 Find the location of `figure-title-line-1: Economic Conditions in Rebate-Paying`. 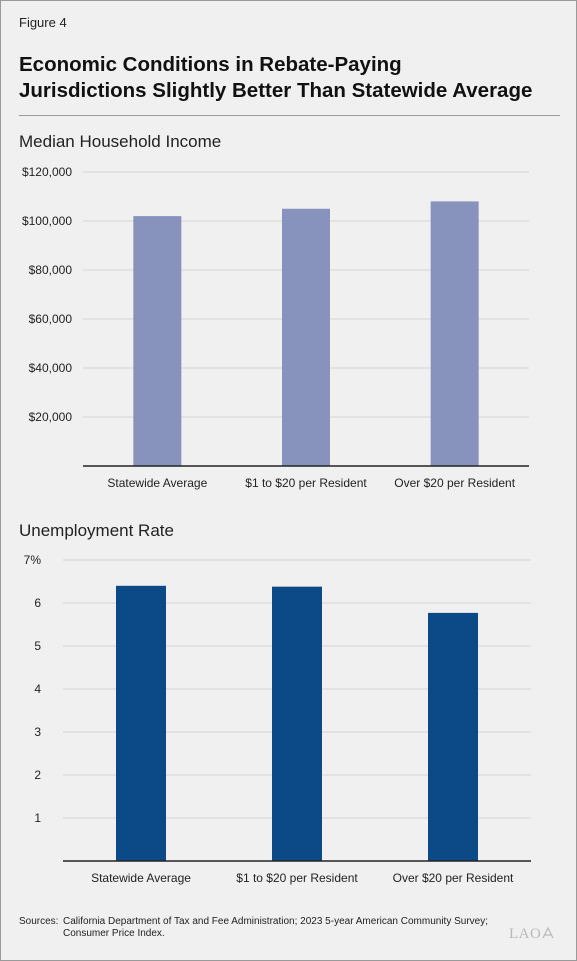

figure-title-line-1: Economic Conditions in Rebate-Paying is located at coordinates (210, 64).